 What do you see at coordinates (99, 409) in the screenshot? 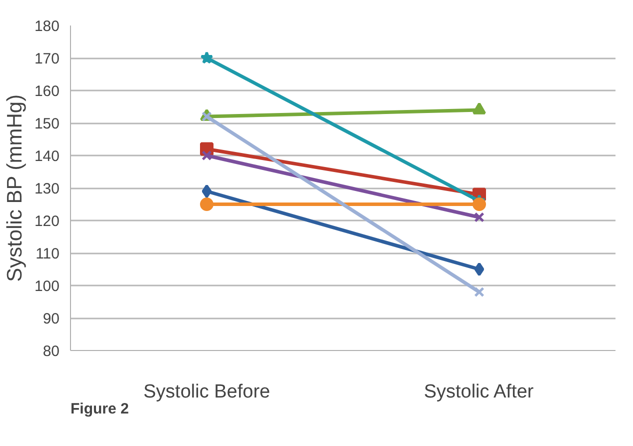
I see `caption: Figure 2` at bounding box center [99, 409].